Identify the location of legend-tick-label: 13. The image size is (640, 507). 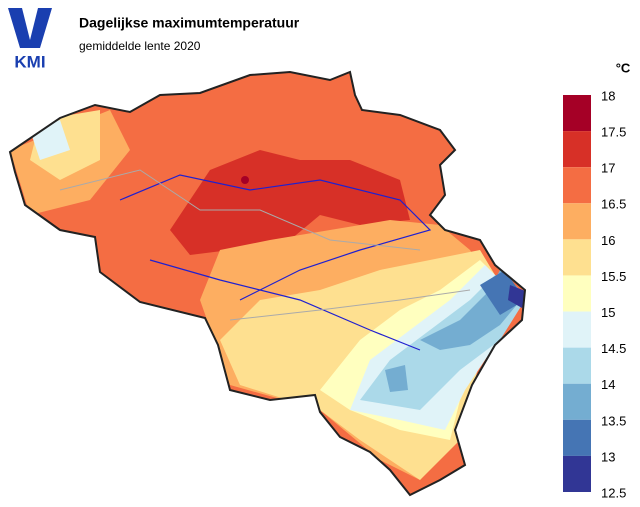
(608, 456).